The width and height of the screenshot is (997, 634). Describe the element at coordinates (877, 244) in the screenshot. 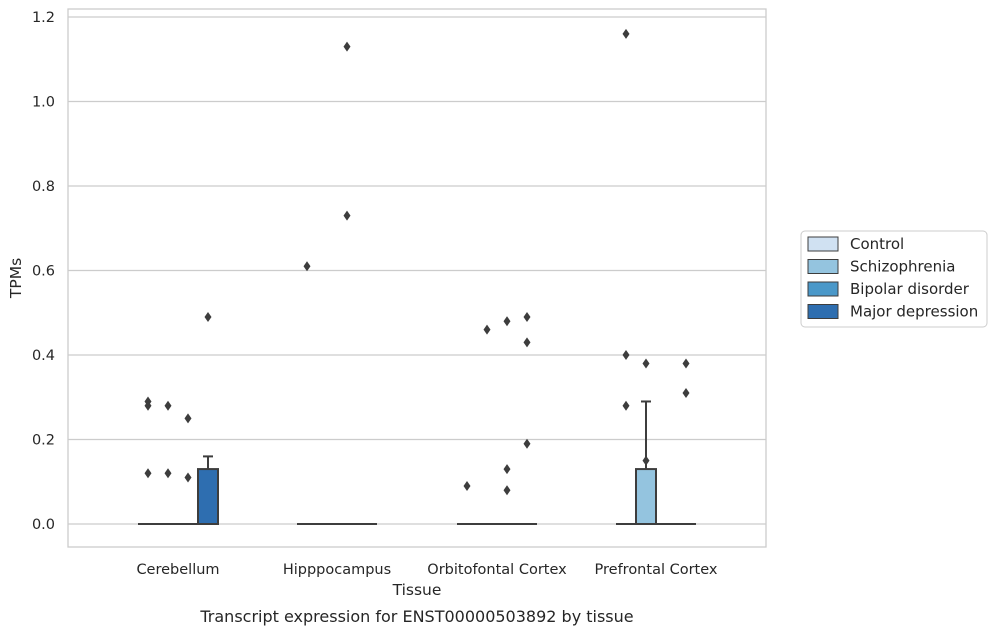

I see `legend-label: Control` at that location.